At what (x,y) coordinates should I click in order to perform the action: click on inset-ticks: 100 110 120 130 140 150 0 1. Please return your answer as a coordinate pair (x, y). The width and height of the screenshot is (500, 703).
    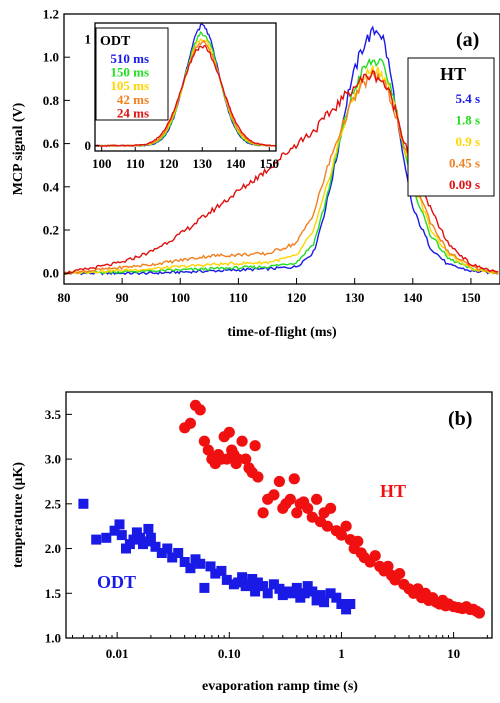
    Looking at the image, I should click on (182, 102).